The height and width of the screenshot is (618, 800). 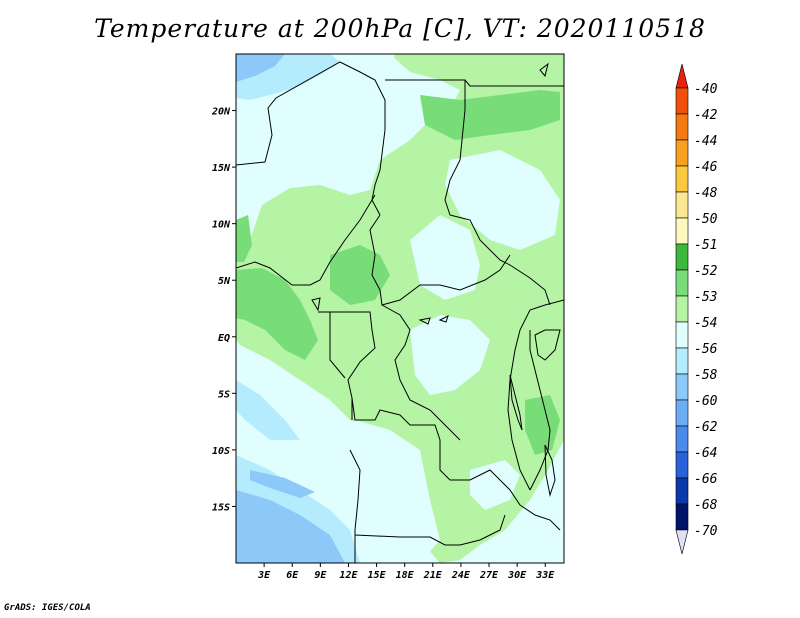 What do you see at coordinates (706, 219) in the screenshot?
I see `colorbar-label: -50` at bounding box center [706, 219].